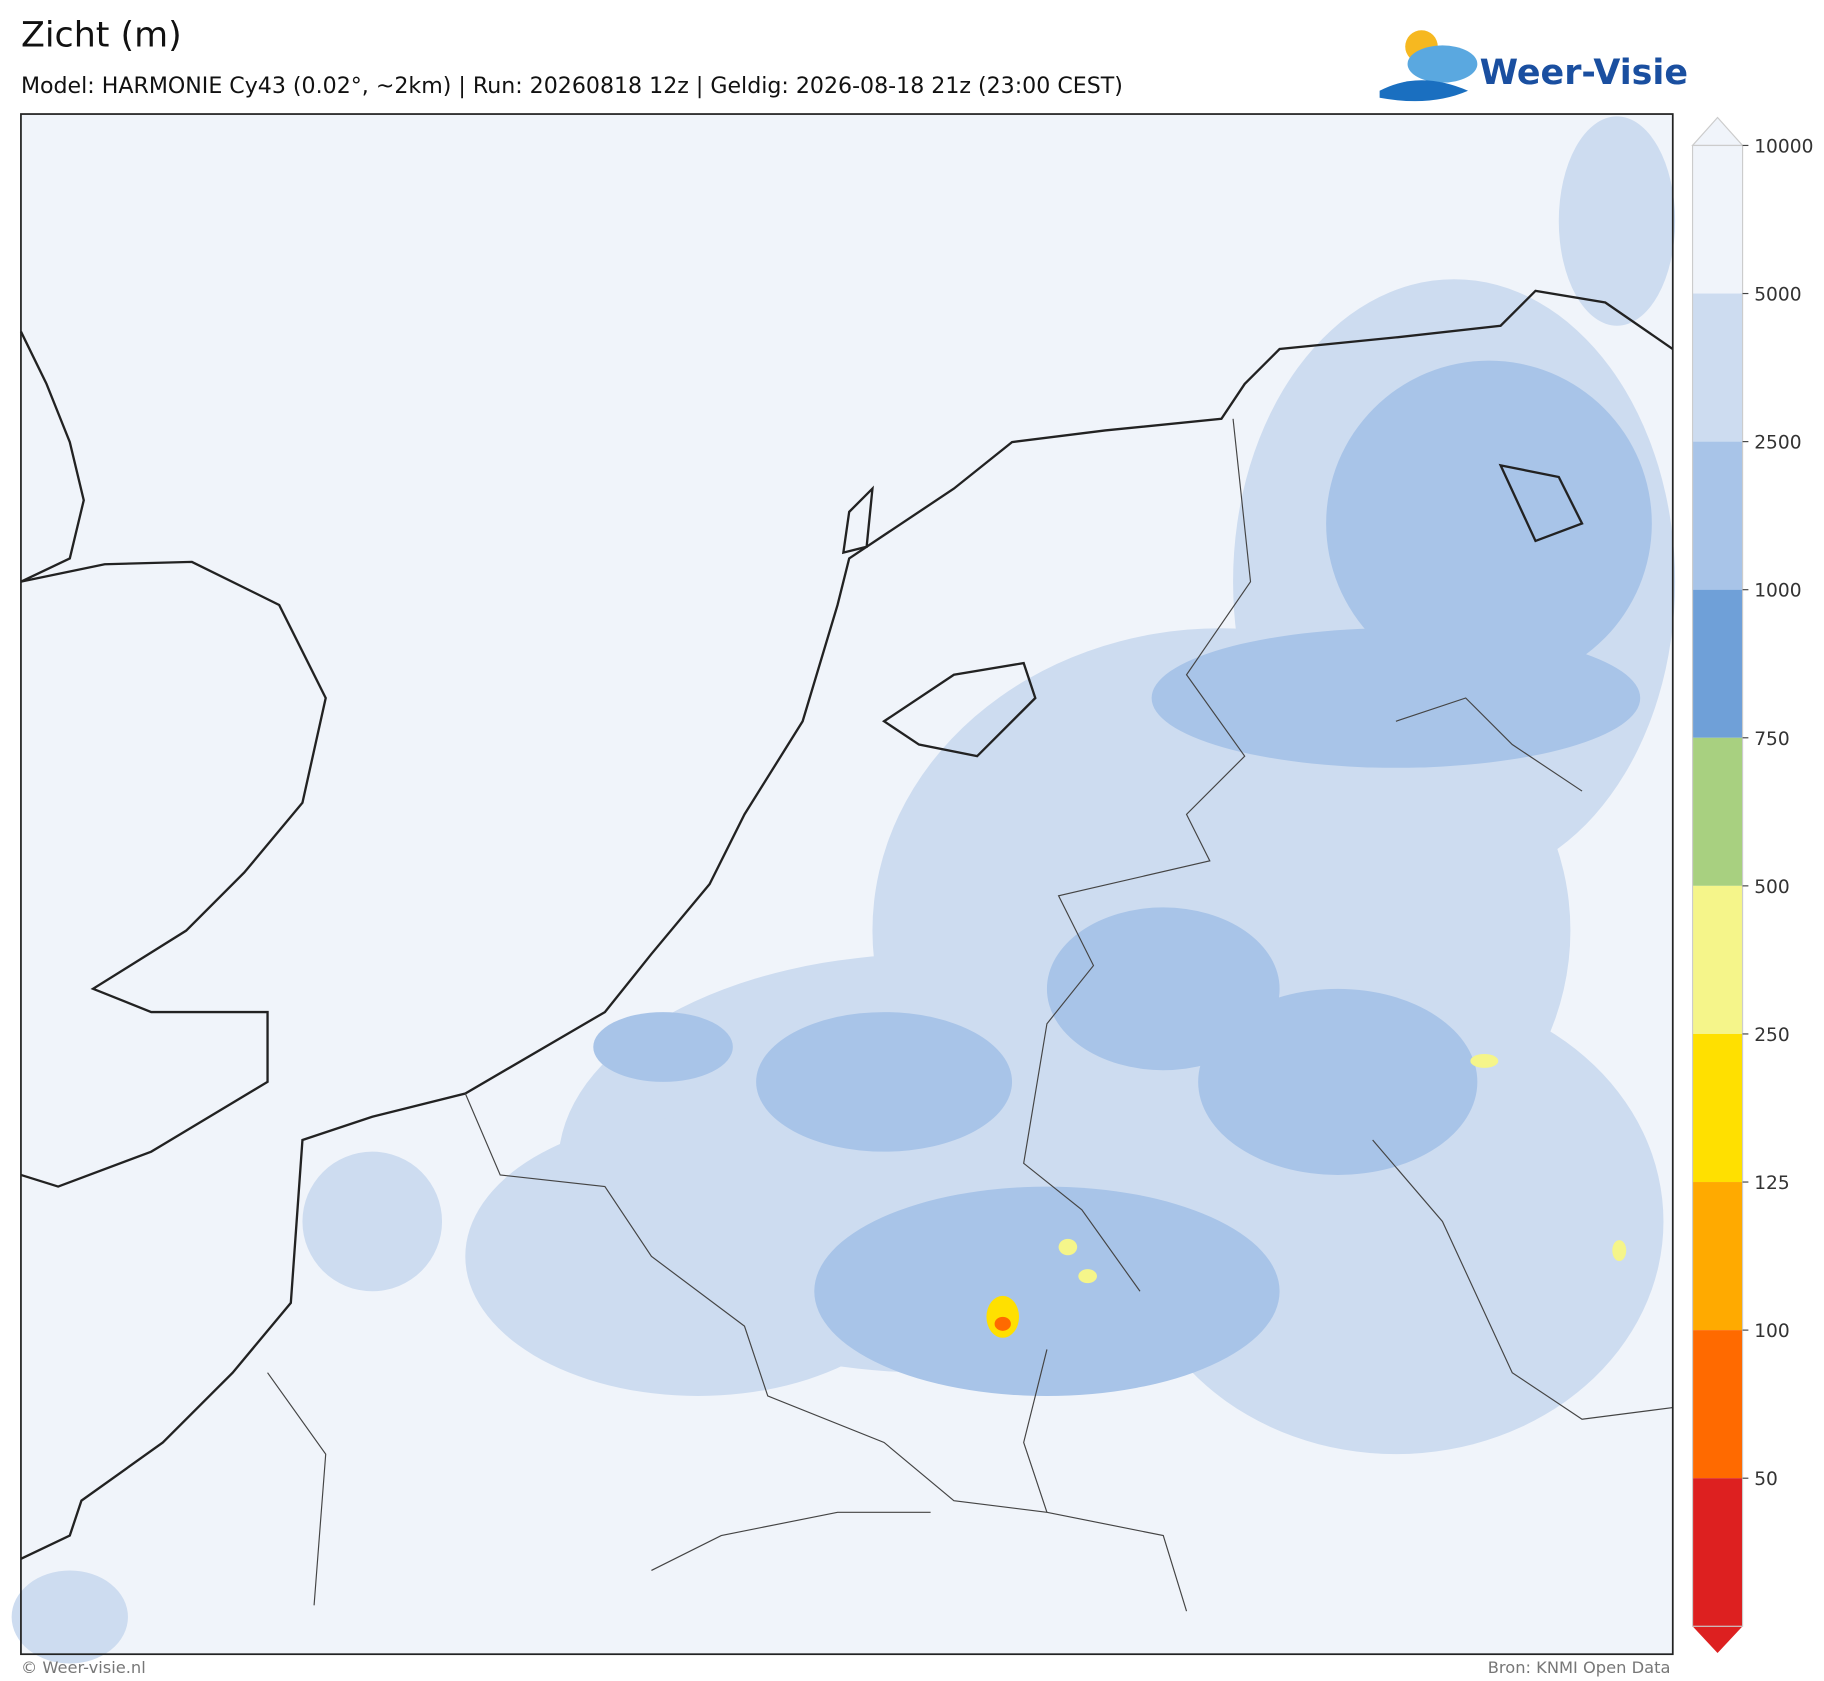 The image size is (1824, 1681). What do you see at coordinates (1772, 1183) in the screenshot?
I see `colorbar-tick-label: 125` at bounding box center [1772, 1183].